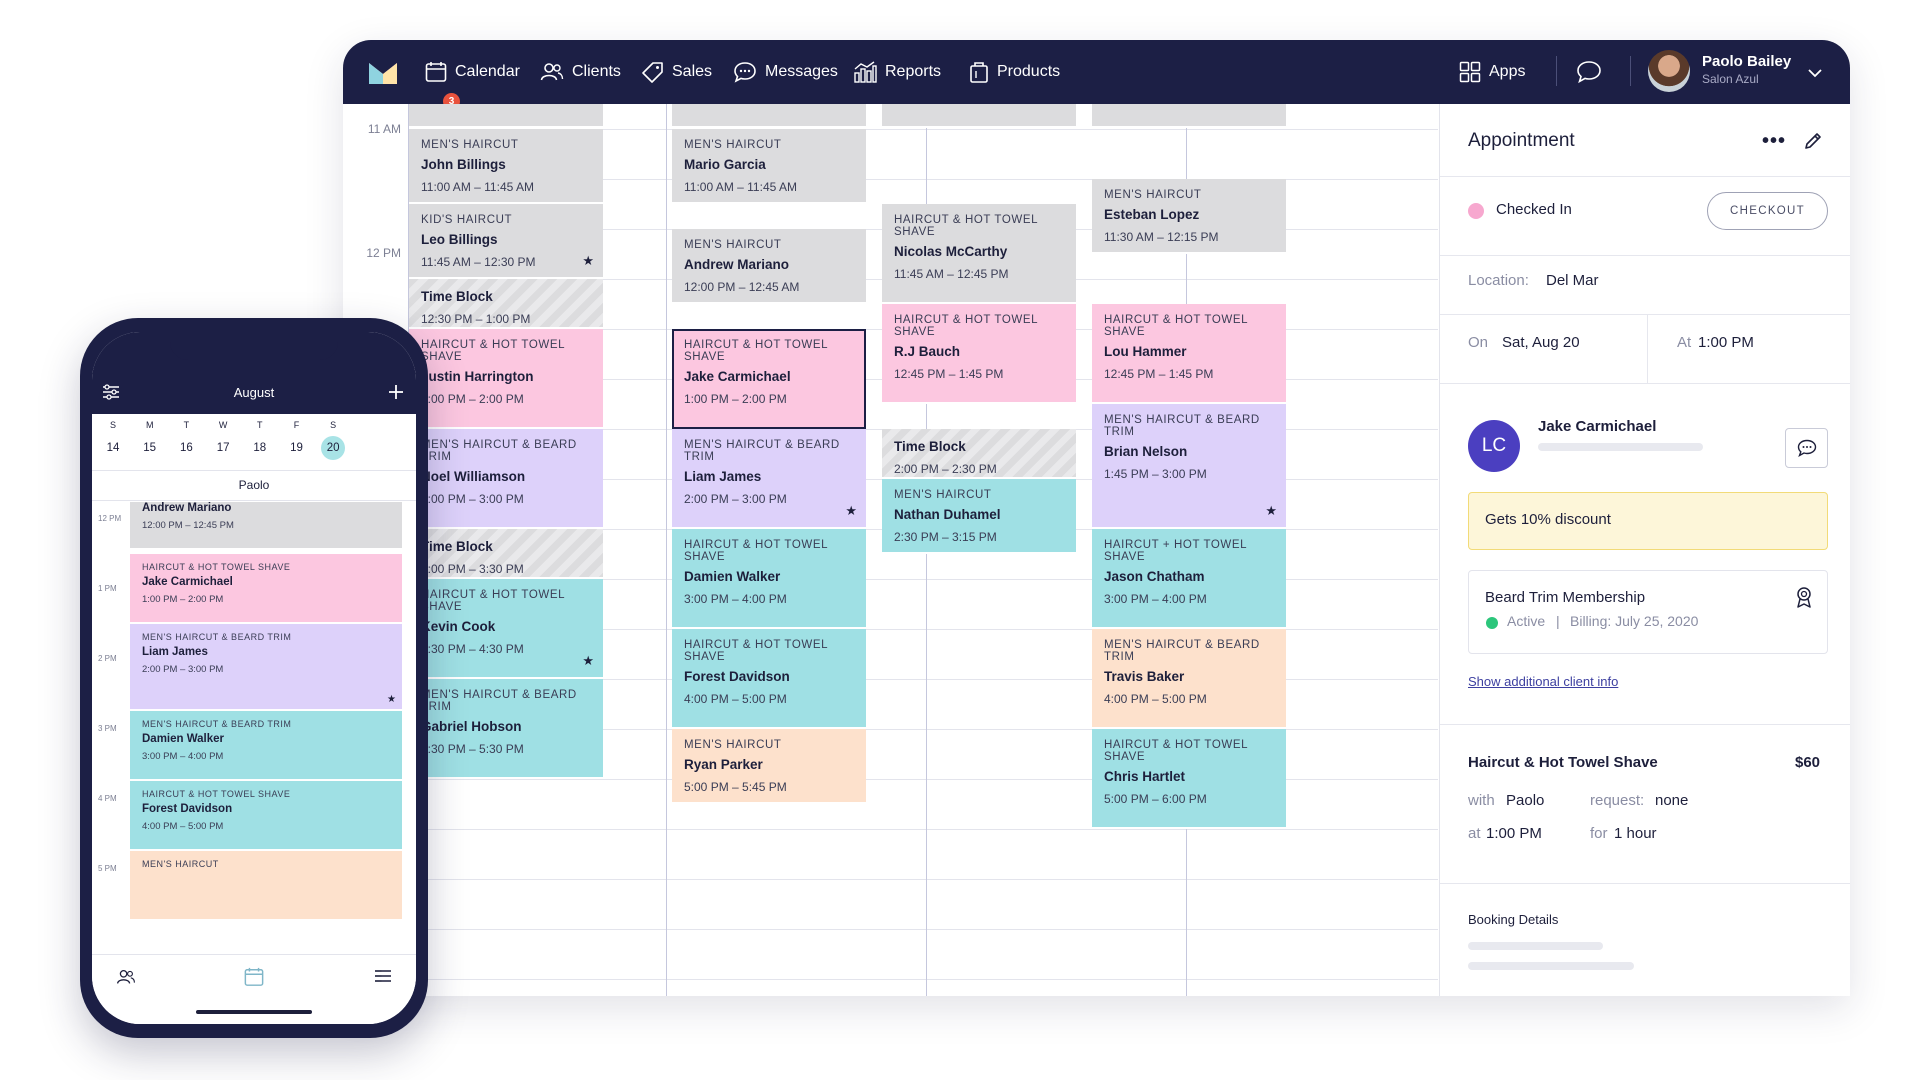 The height and width of the screenshot is (1080, 1920). Describe the element at coordinates (333, 448) in the screenshot. I see `date-cell: 20` at that location.